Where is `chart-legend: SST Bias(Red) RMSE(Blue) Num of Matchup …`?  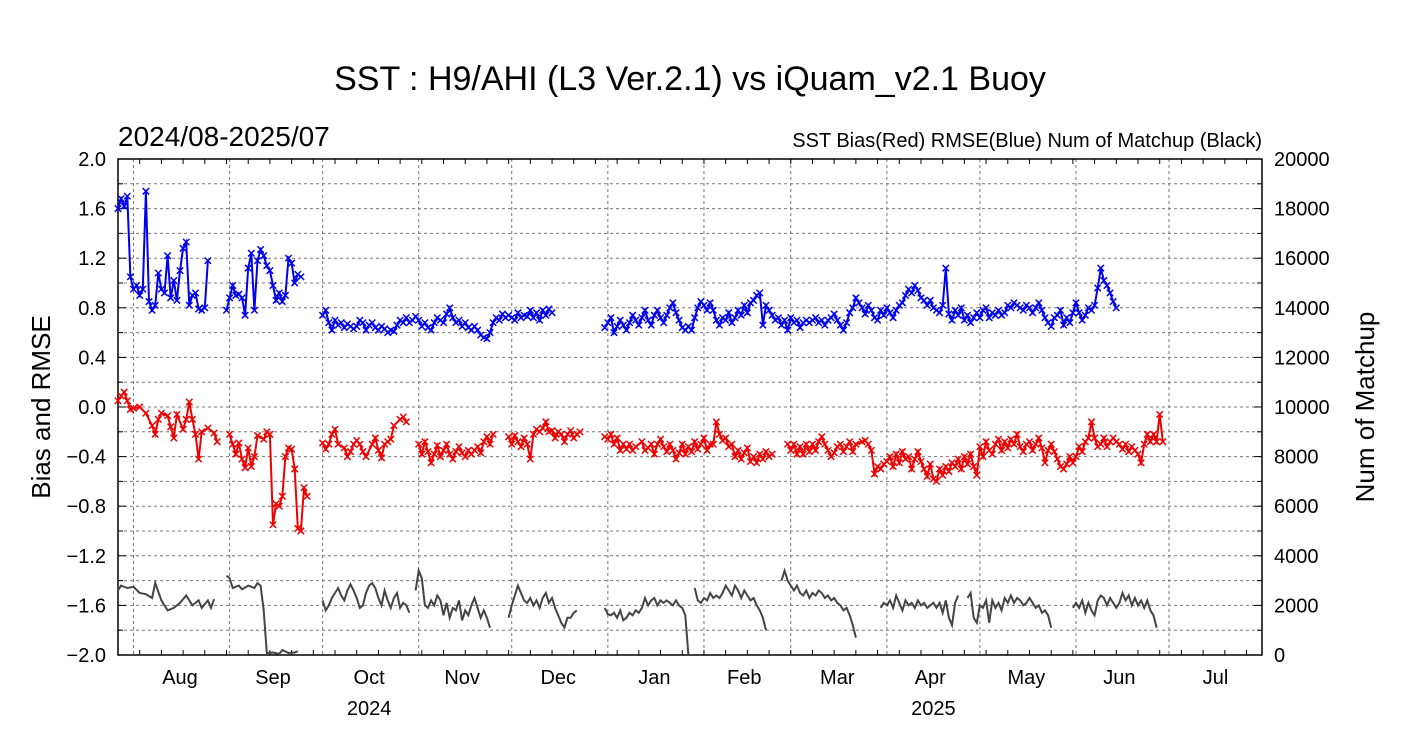
chart-legend: SST Bias(Red) RMSE(Blue) Num of Matchup … is located at coordinates (1027, 141).